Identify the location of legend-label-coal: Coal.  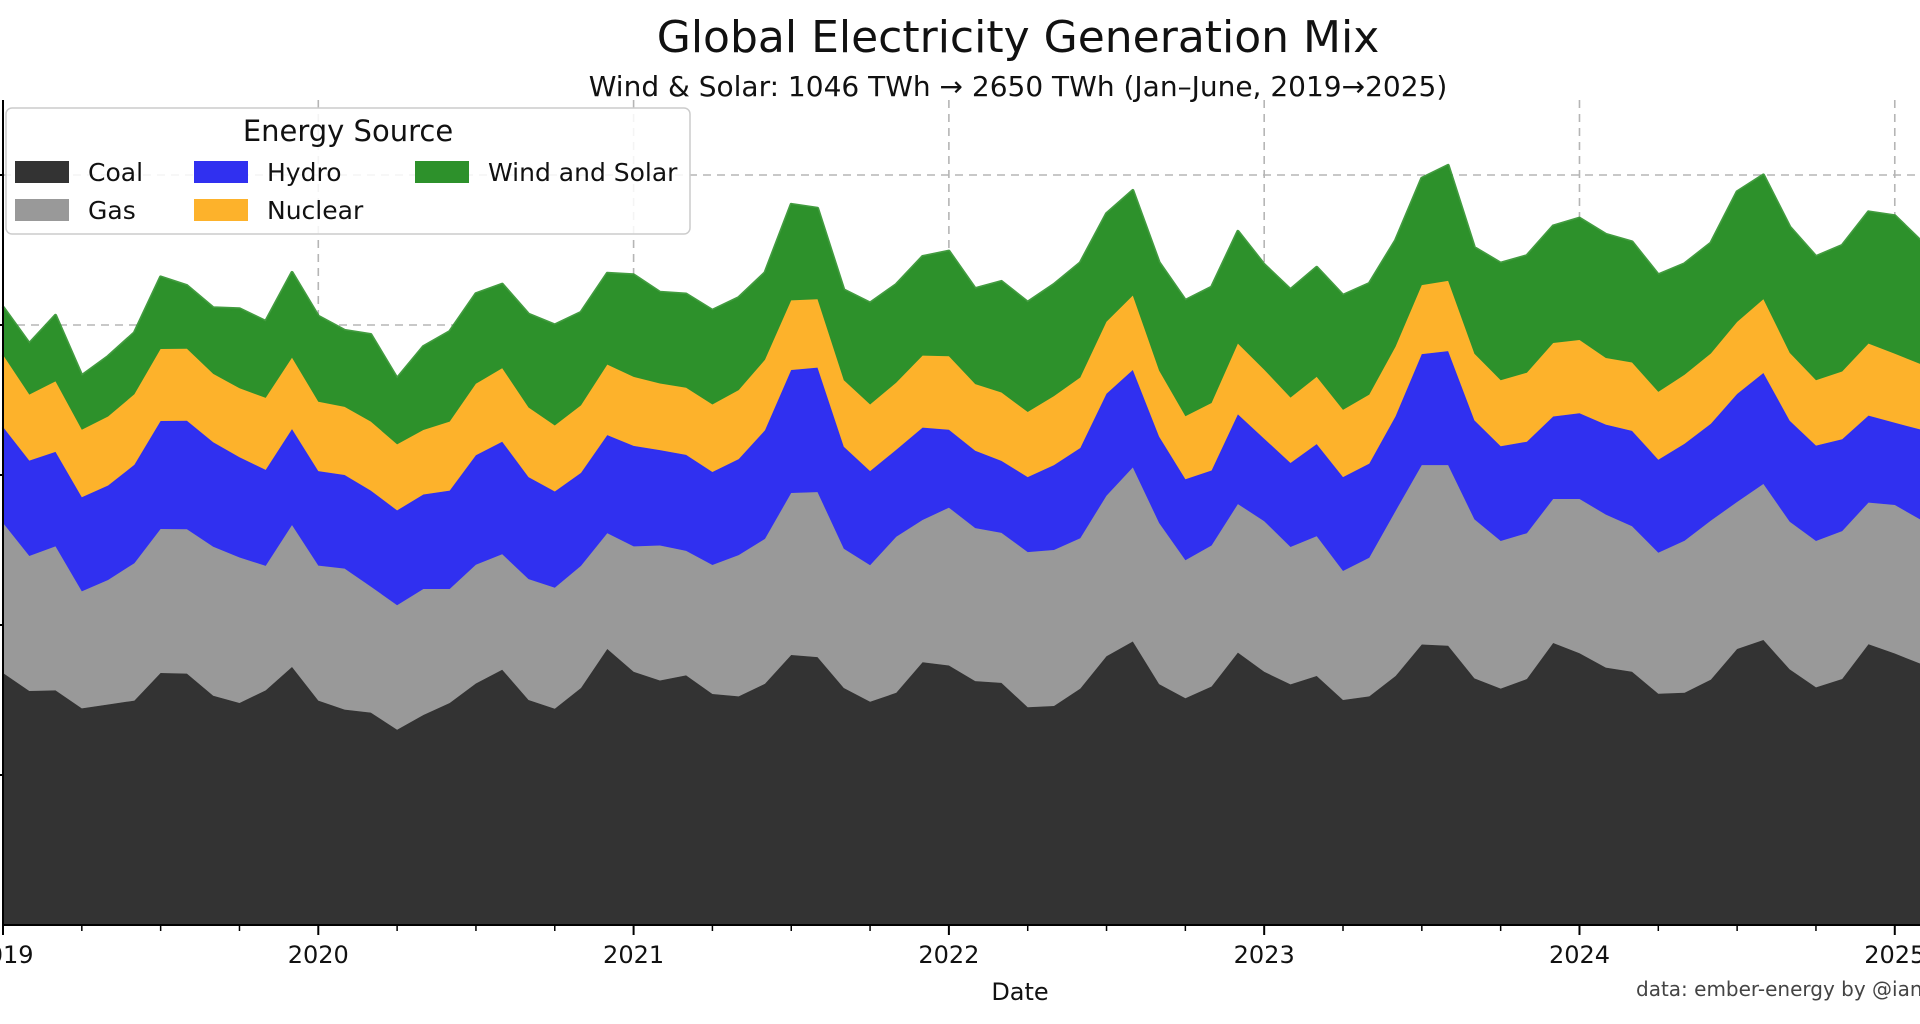
(115, 172).